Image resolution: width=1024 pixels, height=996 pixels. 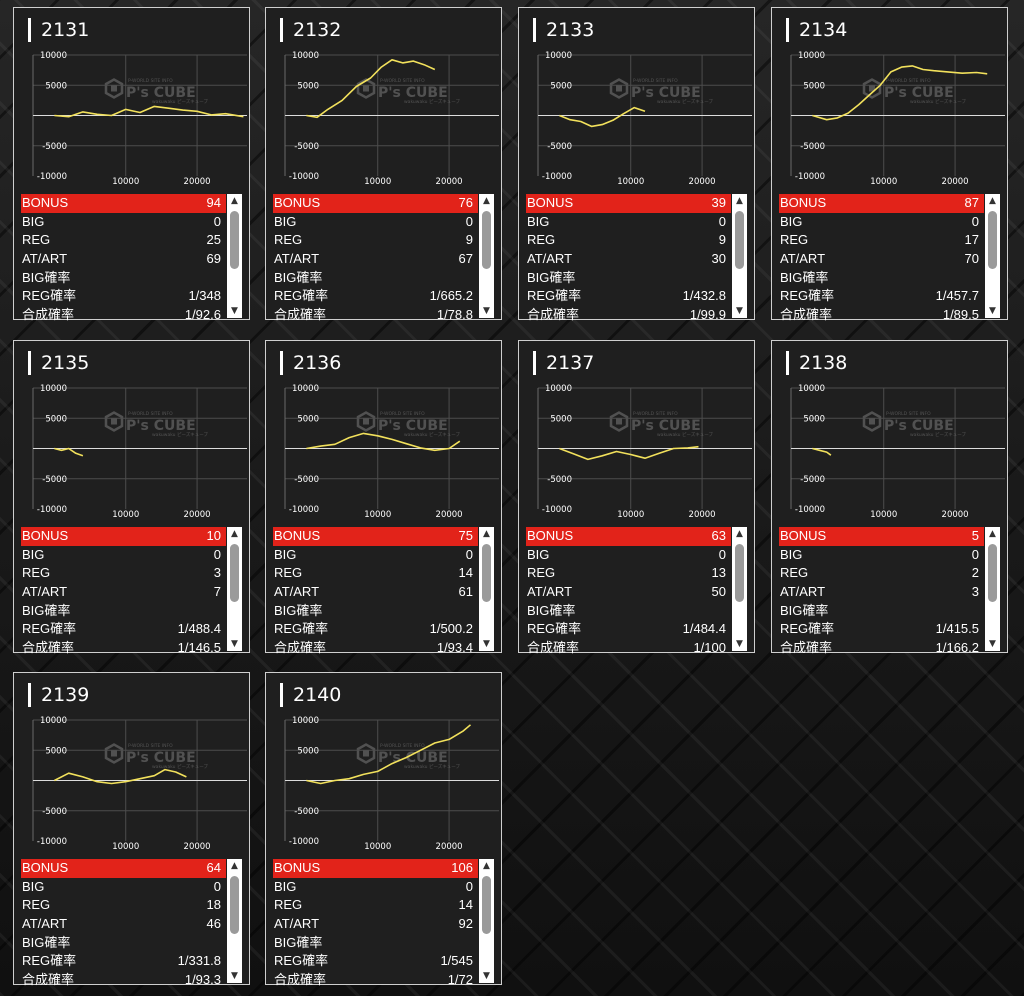 What do you see at coordinates (297, 535) in the screenshot?
I see `stat-label: BONUS` at bounding box center [297, 535].